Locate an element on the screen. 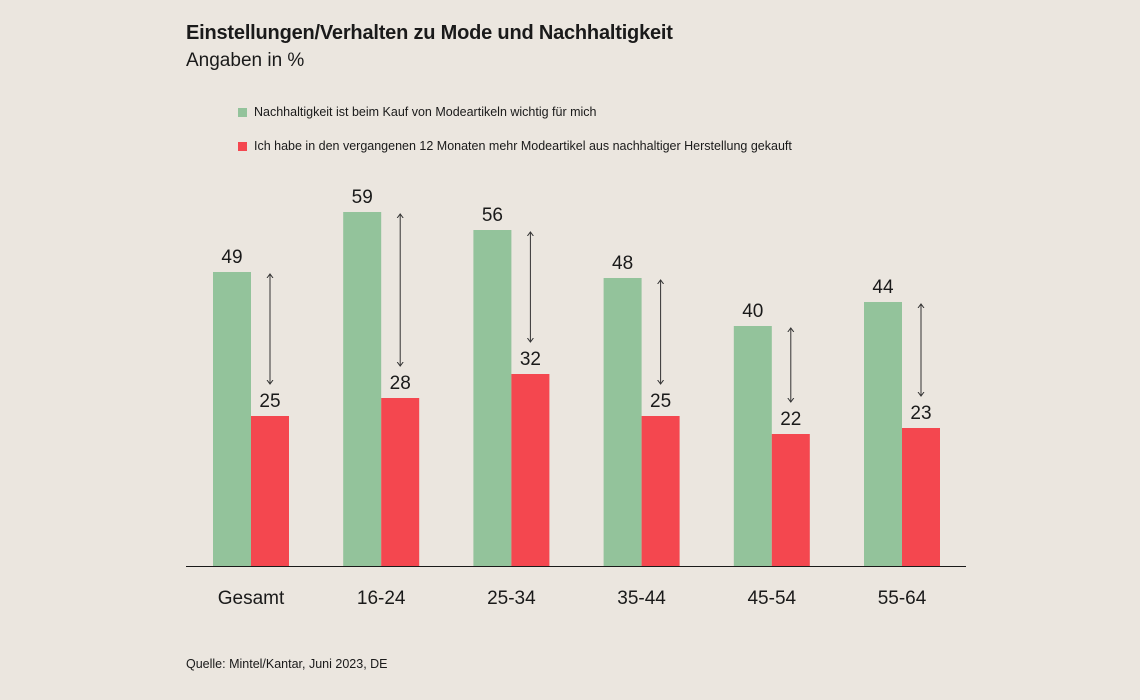  x-tick-label: 45-54 is located at coordinates (771, 598).